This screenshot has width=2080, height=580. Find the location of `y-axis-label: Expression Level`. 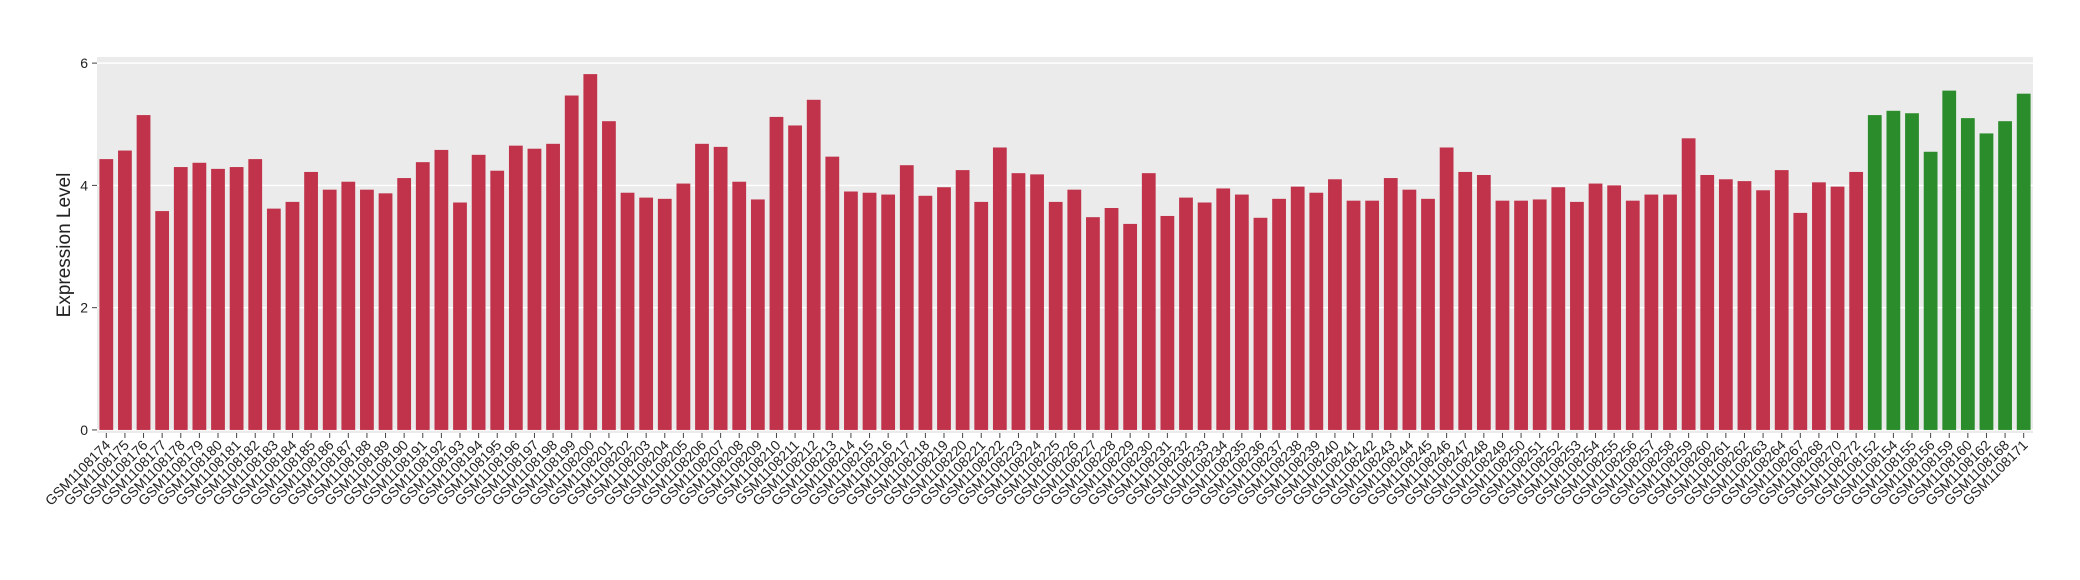

y-axis-label: Expression Level is located at coordinates (64, 245).